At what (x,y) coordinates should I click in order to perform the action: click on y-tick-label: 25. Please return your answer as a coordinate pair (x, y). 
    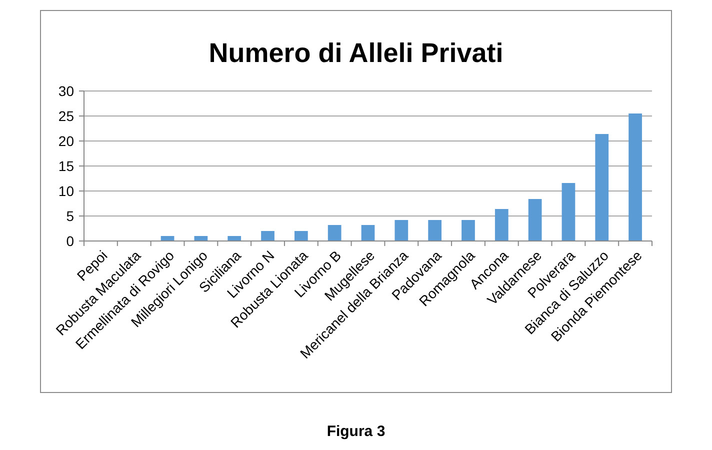
    Looking at the image, I should click on (66, 116).